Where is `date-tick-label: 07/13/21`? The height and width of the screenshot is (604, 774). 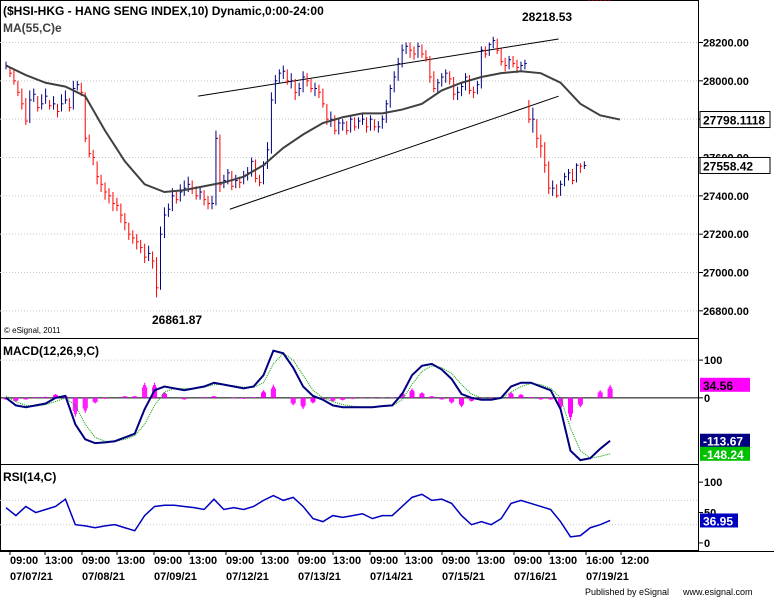
date-tick-label: 07/13/21 is located at coordinates (319, 577).